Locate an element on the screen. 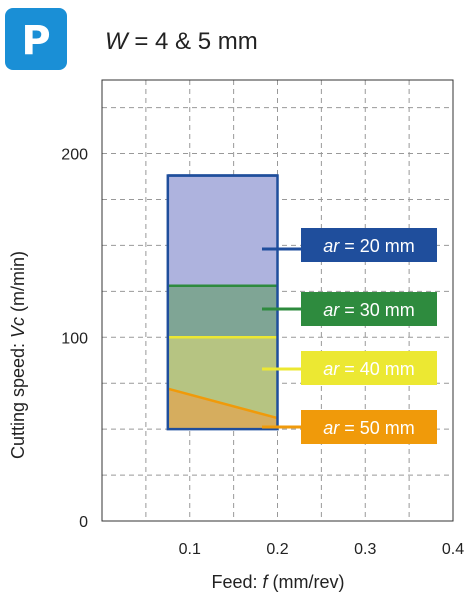 The height and width of the screenshot is (601, 466). legend-label-value: = 50 mm is located at coordinates (377, 428).